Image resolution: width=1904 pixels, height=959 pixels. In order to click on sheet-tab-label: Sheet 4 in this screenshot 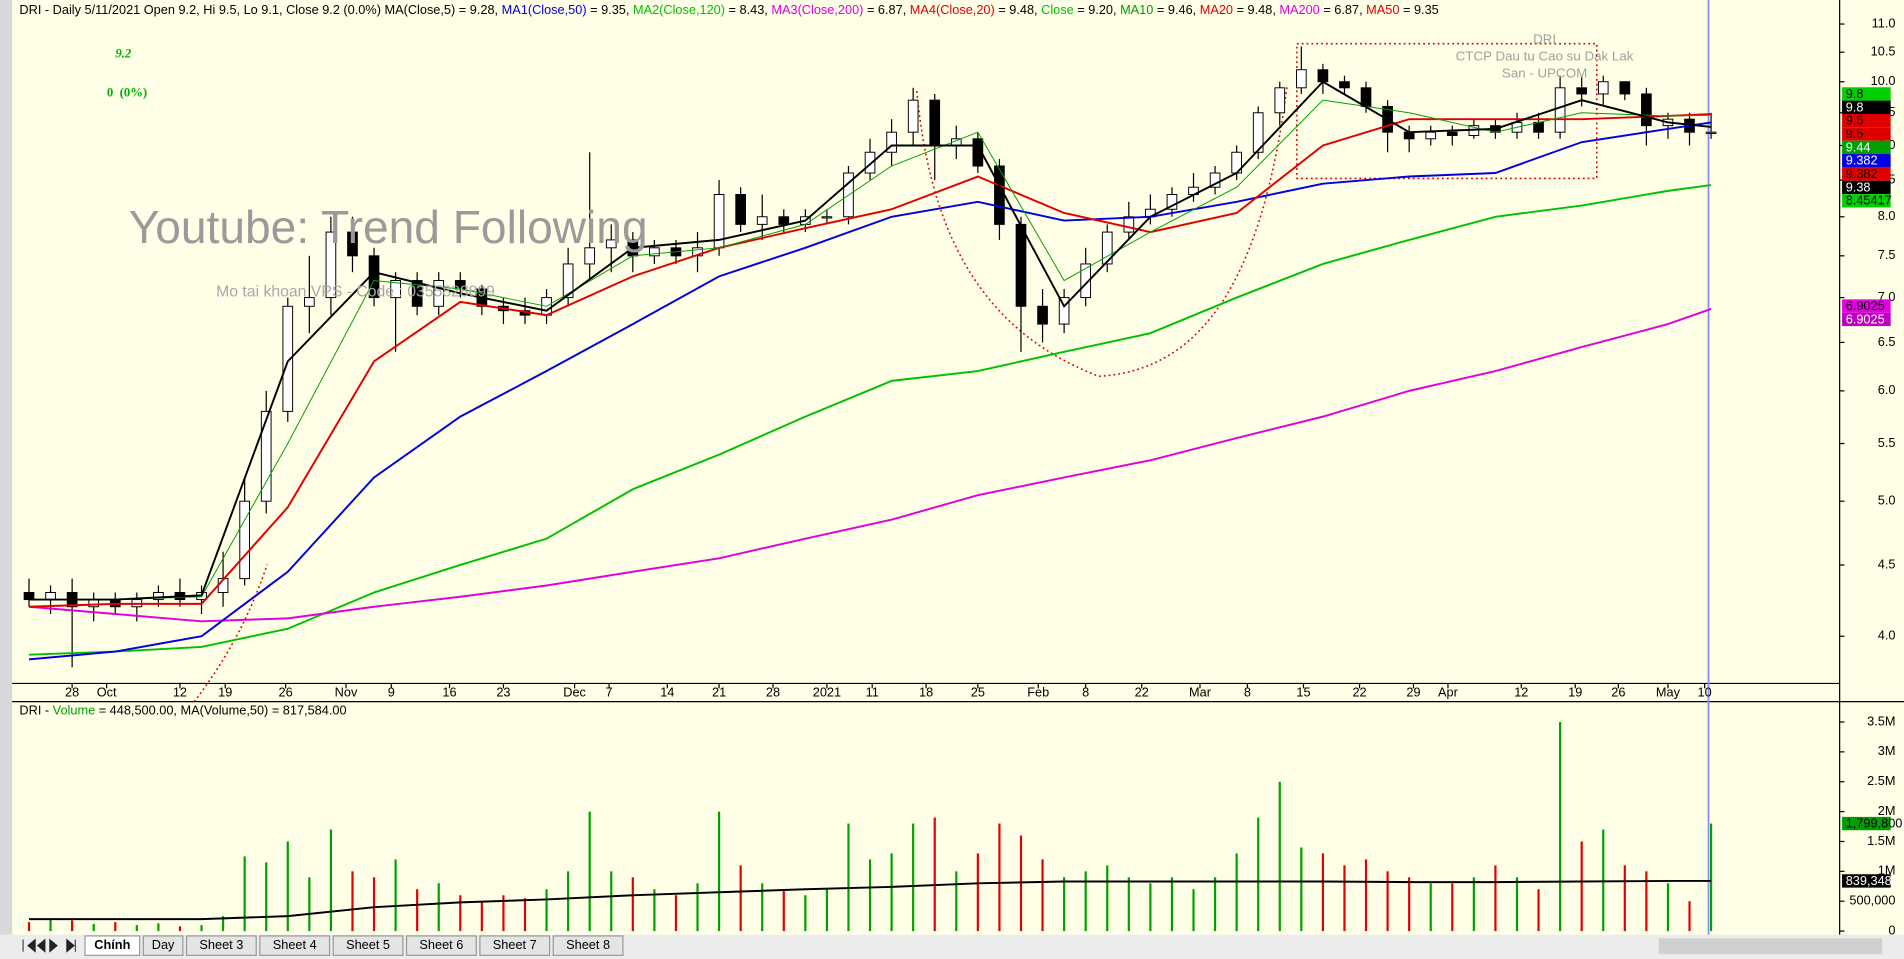, I will do `click(295, 944)`.